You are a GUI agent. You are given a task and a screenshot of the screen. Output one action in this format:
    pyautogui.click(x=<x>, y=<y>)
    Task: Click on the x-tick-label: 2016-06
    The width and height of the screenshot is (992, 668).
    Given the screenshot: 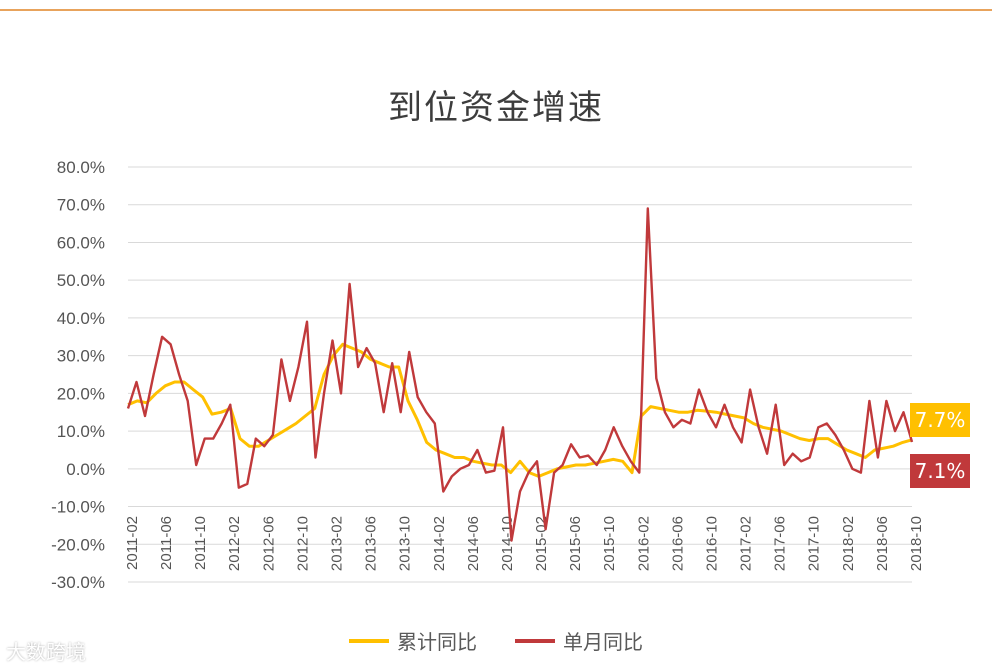 What is the action you would take?
    pyautogui.click(x=677, y=543)
    